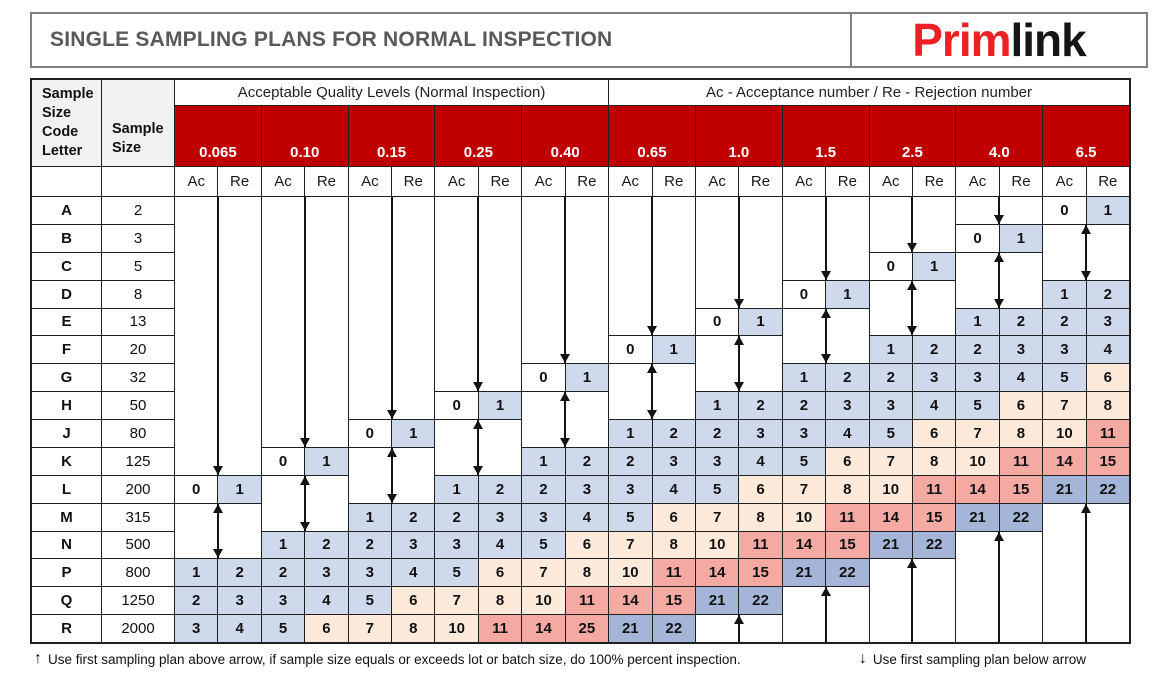 This screenshot has height=676, width=1156. Describe the element at coordinates (304, 136) in the screenshot. I see `aql-level-header: 0.10` at that location.